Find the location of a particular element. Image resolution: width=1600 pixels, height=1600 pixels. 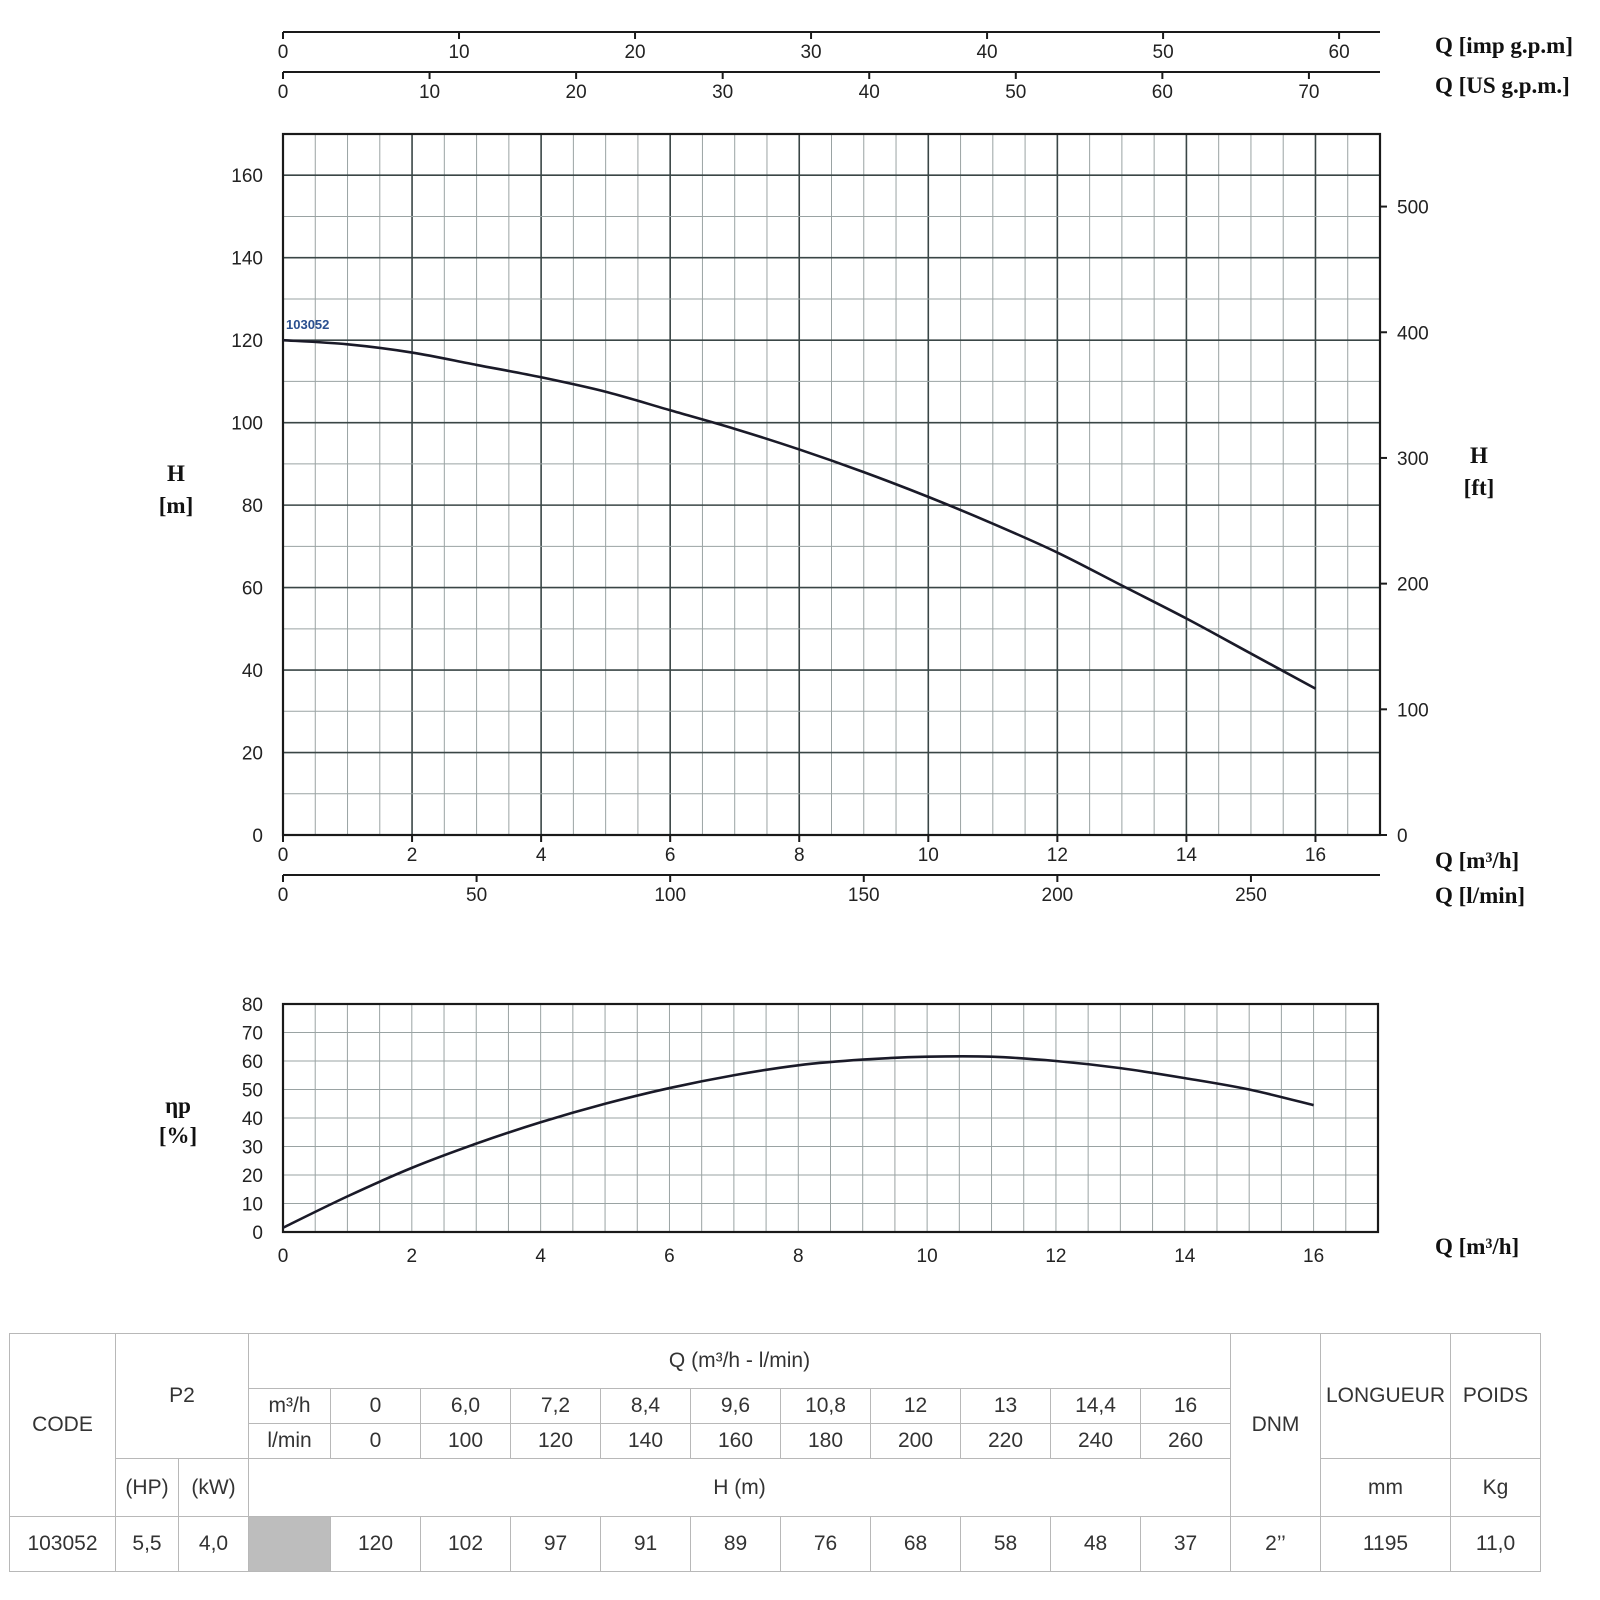

eff-y-tick: 50 is located at coordinates (252, 1091).